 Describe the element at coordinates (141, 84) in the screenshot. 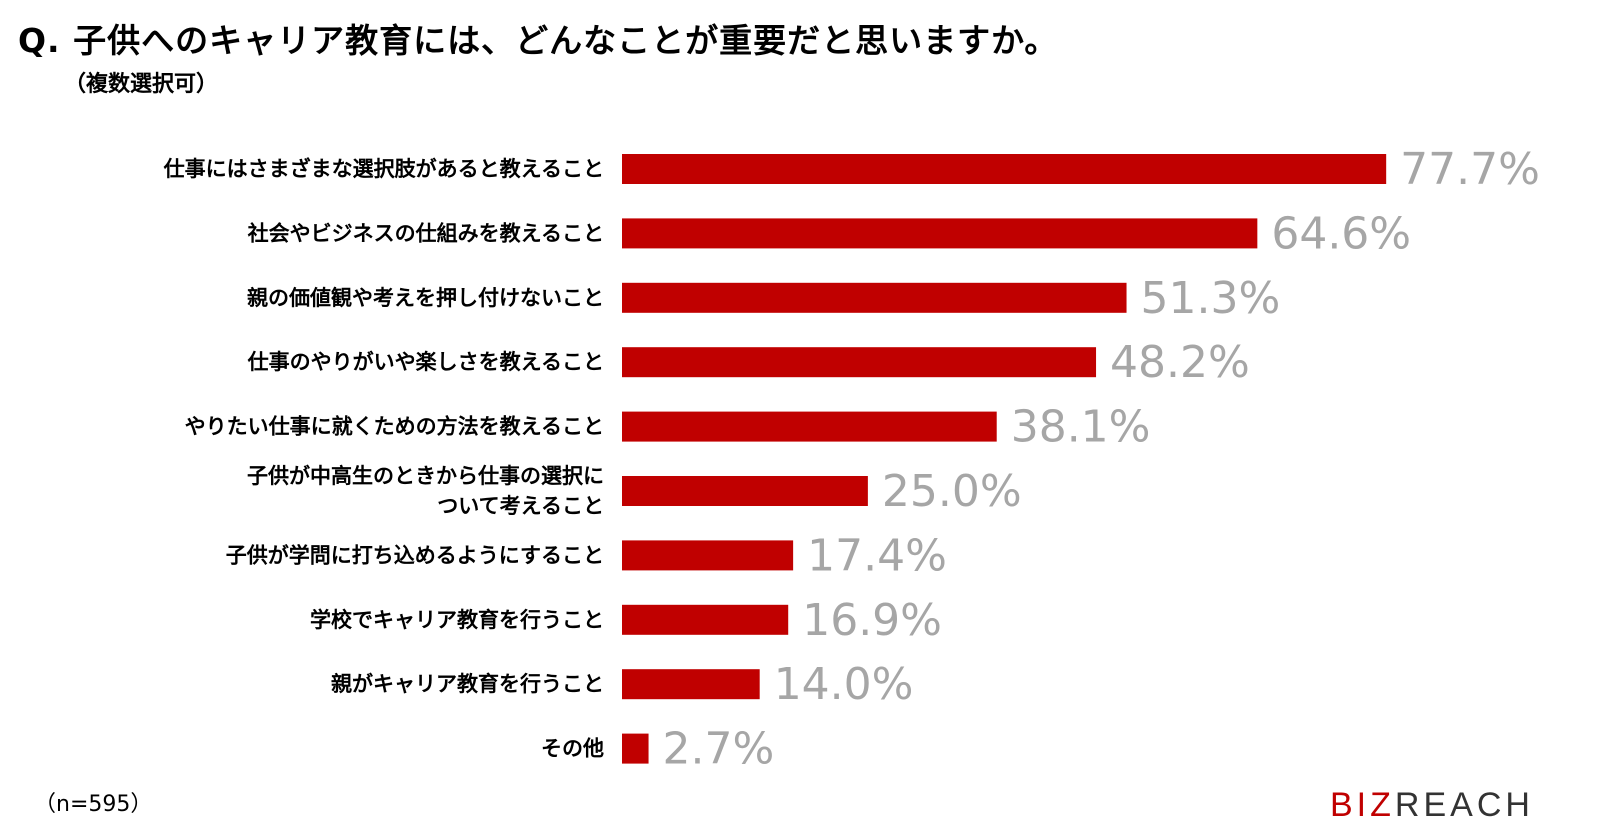

I see `page-subtitle: （複数選択可）` at that location.